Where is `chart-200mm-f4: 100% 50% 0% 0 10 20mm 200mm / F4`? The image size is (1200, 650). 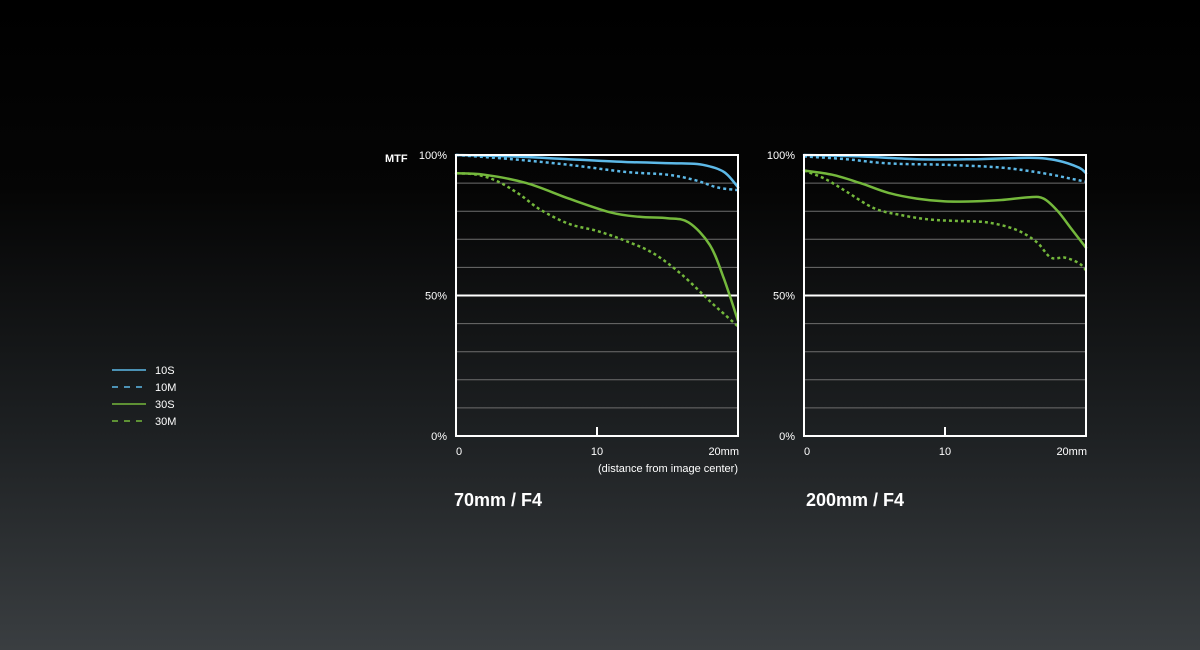
chart-200mm-f4: 100% 50% 0% 0 10 20mm 200mm / F4 is located at coordinates (927, 330).